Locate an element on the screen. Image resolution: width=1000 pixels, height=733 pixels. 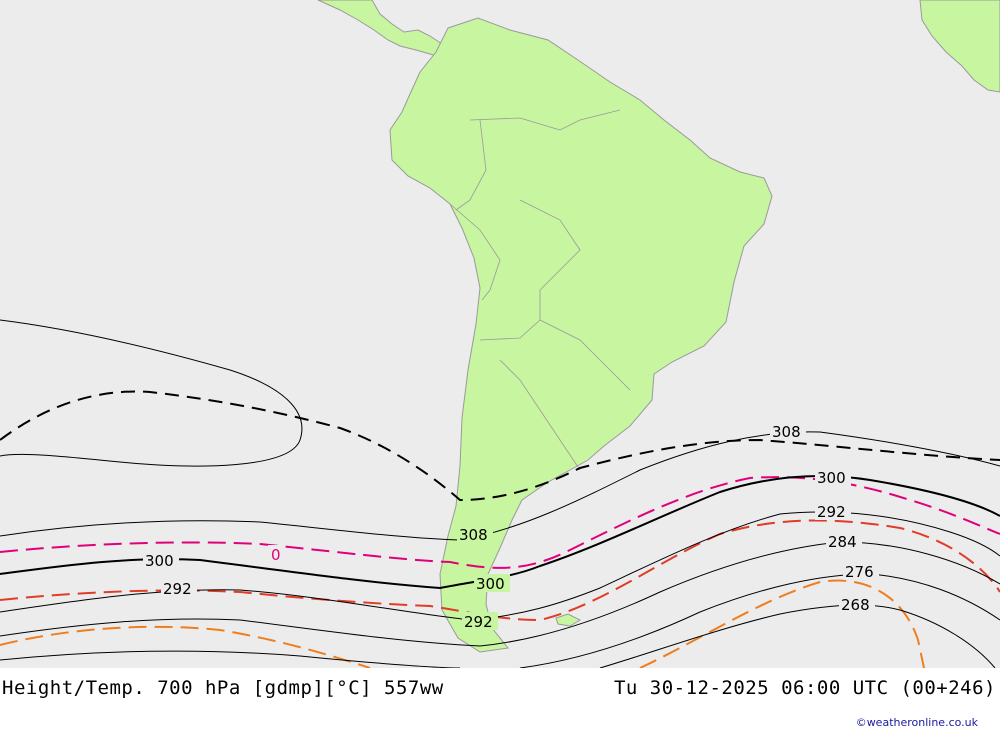
map-caption-parameter: Height/Temp. 700 hPa [gdmp][°C] 557ww is located at coordinates (223, 688).